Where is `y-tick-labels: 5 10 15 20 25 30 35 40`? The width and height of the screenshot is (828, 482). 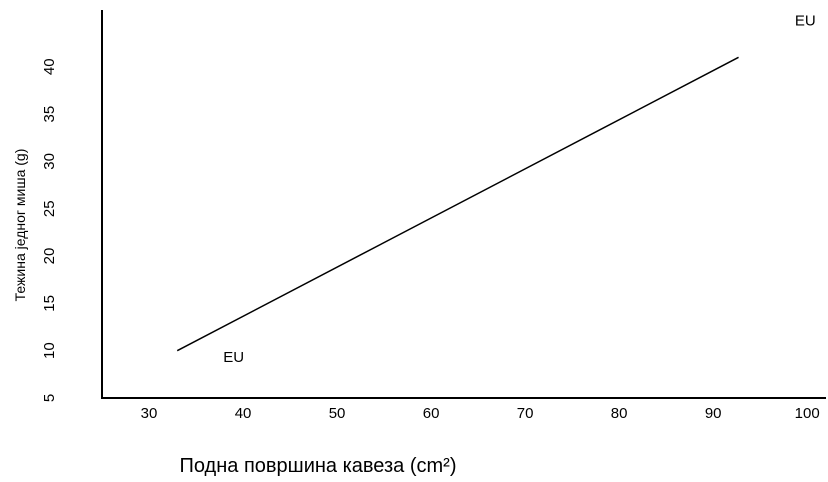 y-tick-labels: 5 10 15 20 25 30 35 40 is located at coordinates (49, 230).